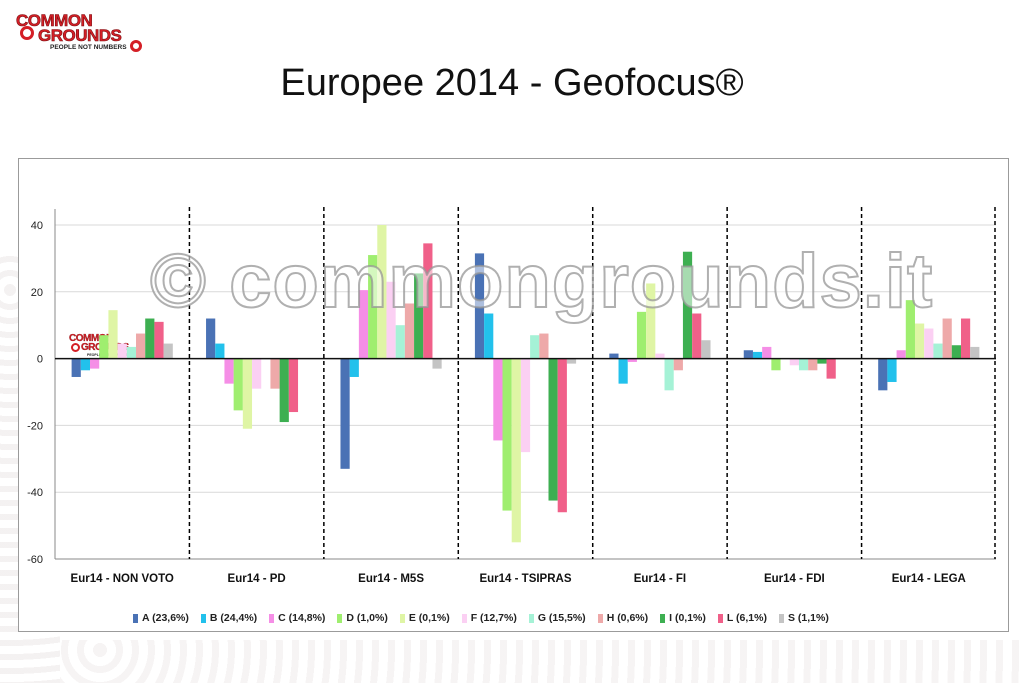 The width and height of the screenshot is (1024, 683). I want to click on legend-item: L (6,1%), so click(742, 618).